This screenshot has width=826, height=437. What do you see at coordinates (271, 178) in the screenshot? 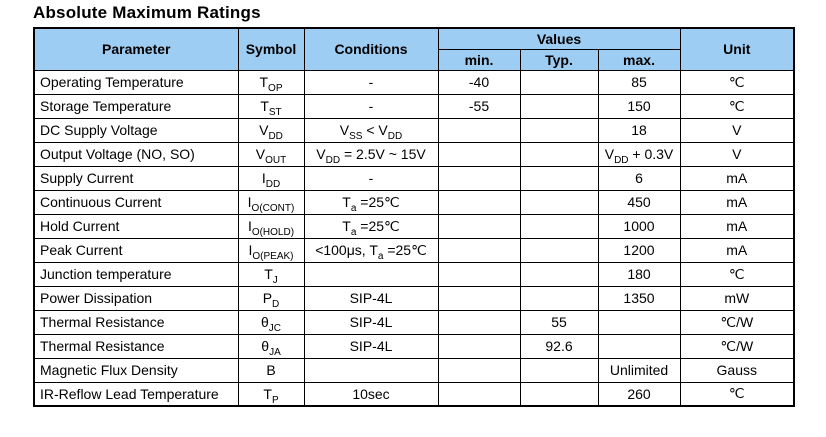
I see `symbol-cell: IDD` at bounding box center [271, 178].